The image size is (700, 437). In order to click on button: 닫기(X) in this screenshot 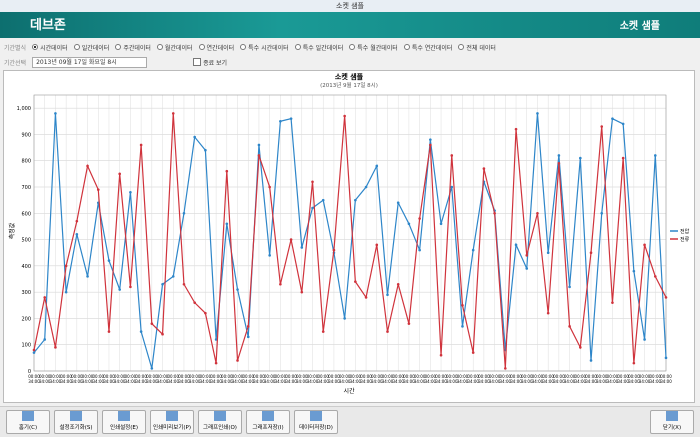, I will do `click(672, 422)`.